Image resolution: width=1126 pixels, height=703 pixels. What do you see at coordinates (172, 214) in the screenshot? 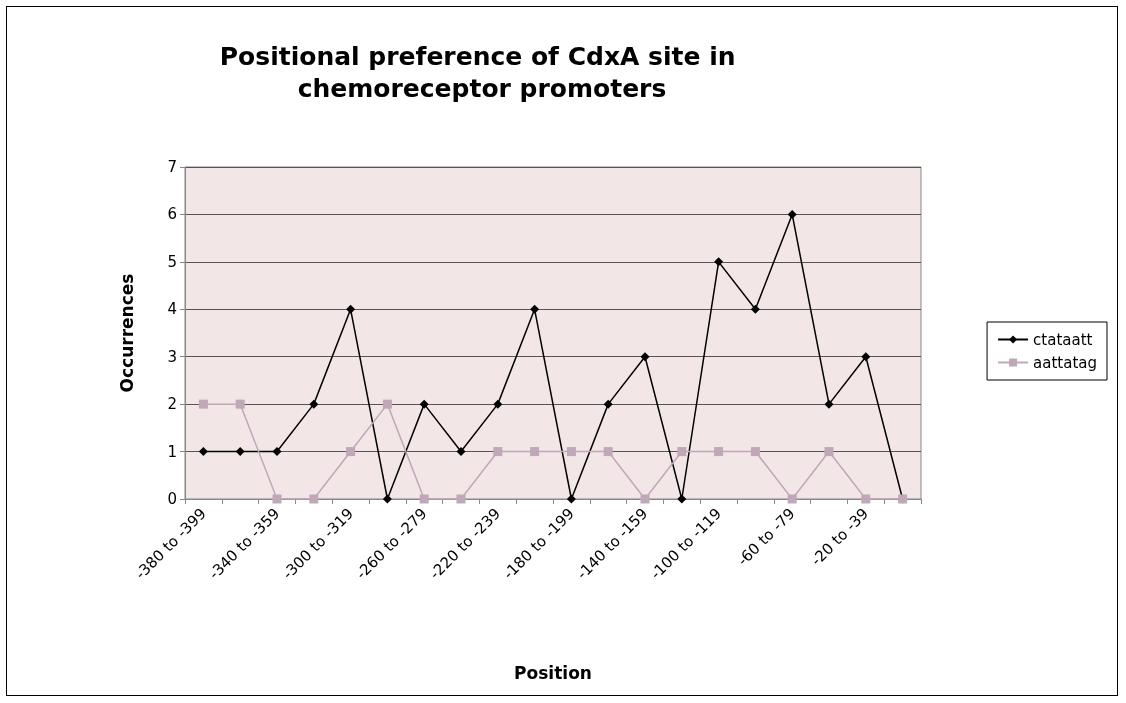
I see `y-tick-label: 6` at bounding box center [172, 214].